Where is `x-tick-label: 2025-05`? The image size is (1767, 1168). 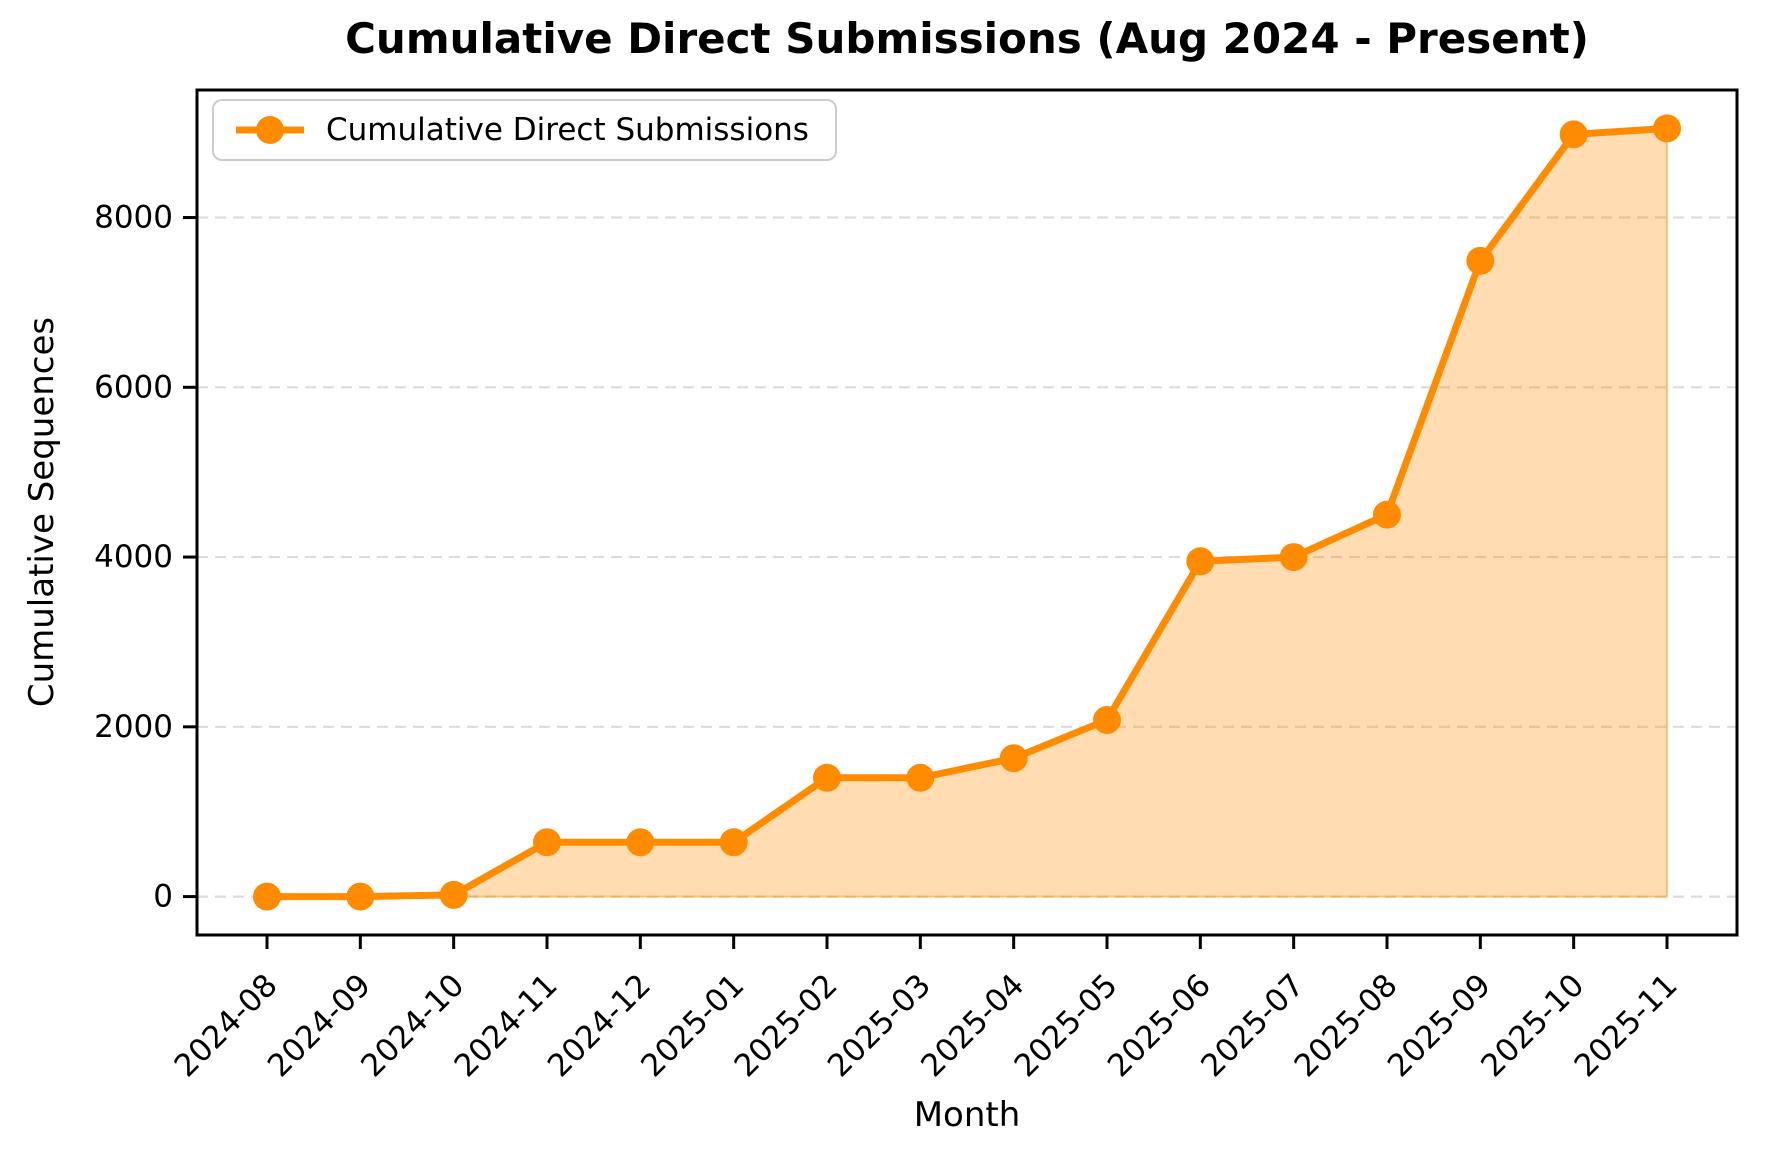 x-tick-label: 2025-05 is located at coordinates (1066, 1025).